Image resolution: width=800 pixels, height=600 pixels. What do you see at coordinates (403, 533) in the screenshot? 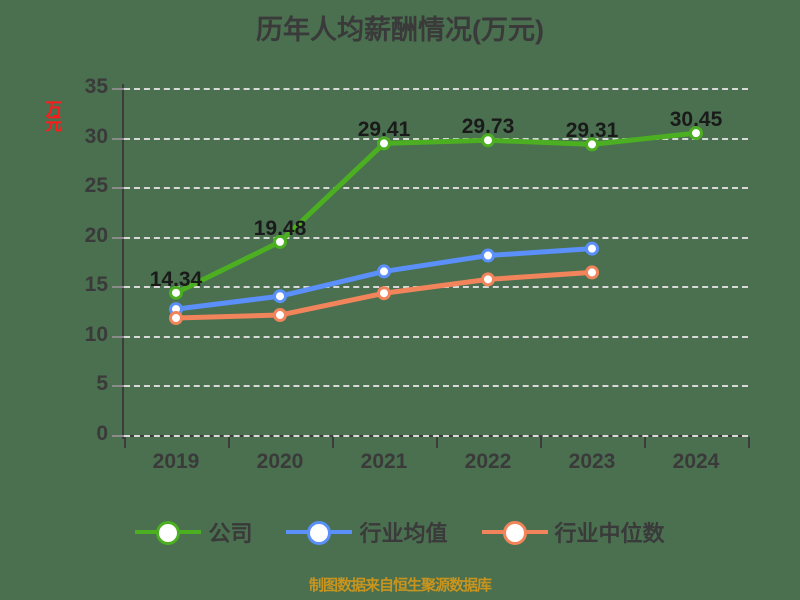
I see `legend-label: 行业均值` at bounding box center [403, 533].